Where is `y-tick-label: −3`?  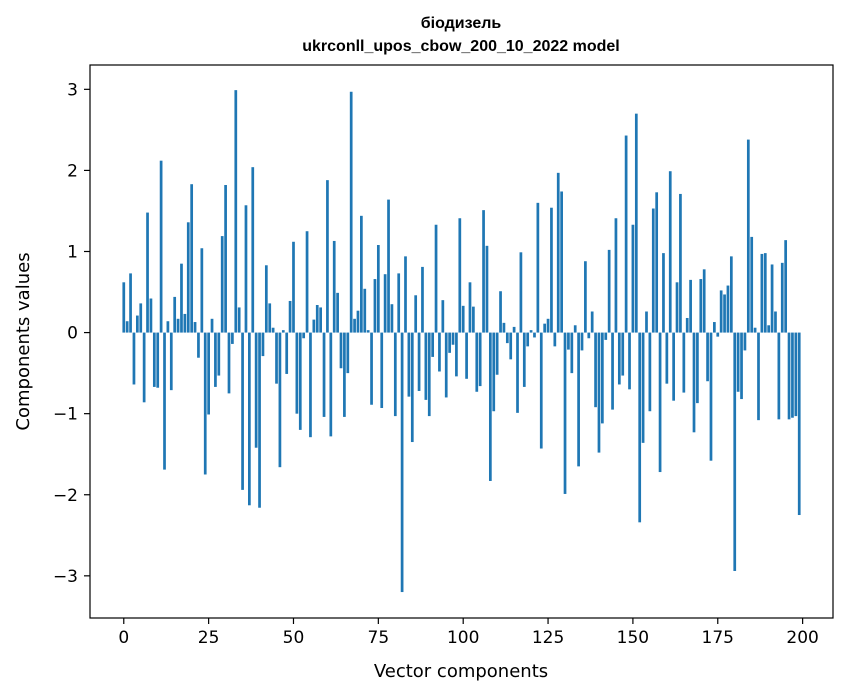 y-tick-label: −3 is located at coordinates (65, 577).